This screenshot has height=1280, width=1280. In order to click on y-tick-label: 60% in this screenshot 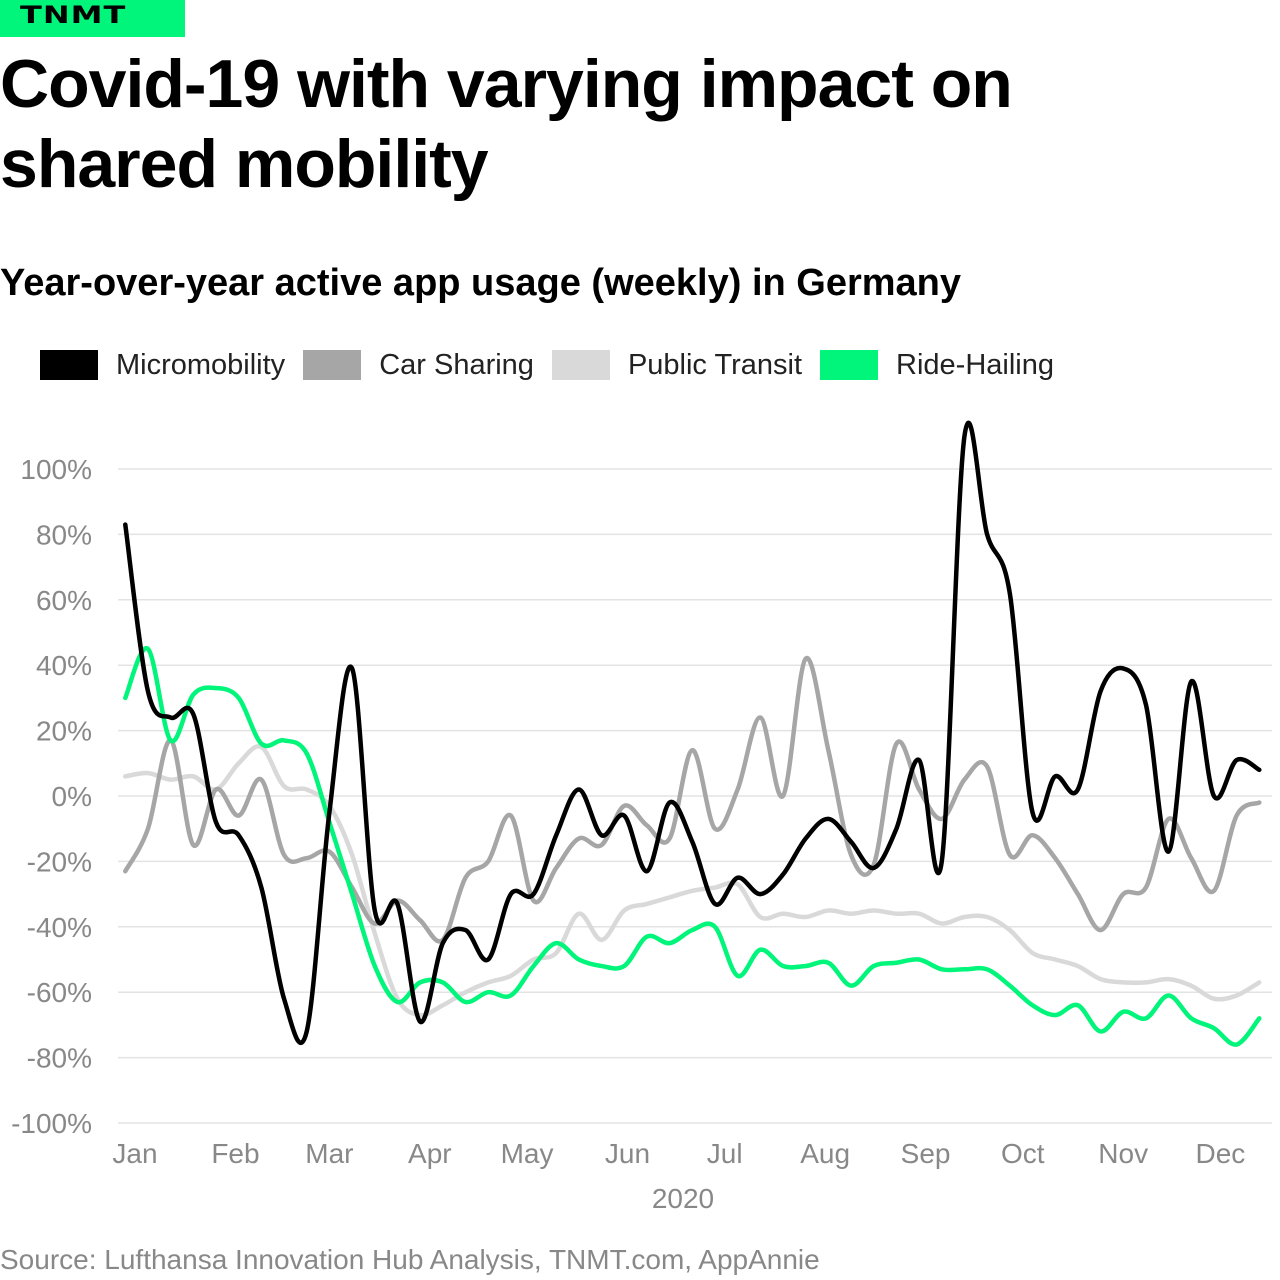, I will do `click(64, 600)`.